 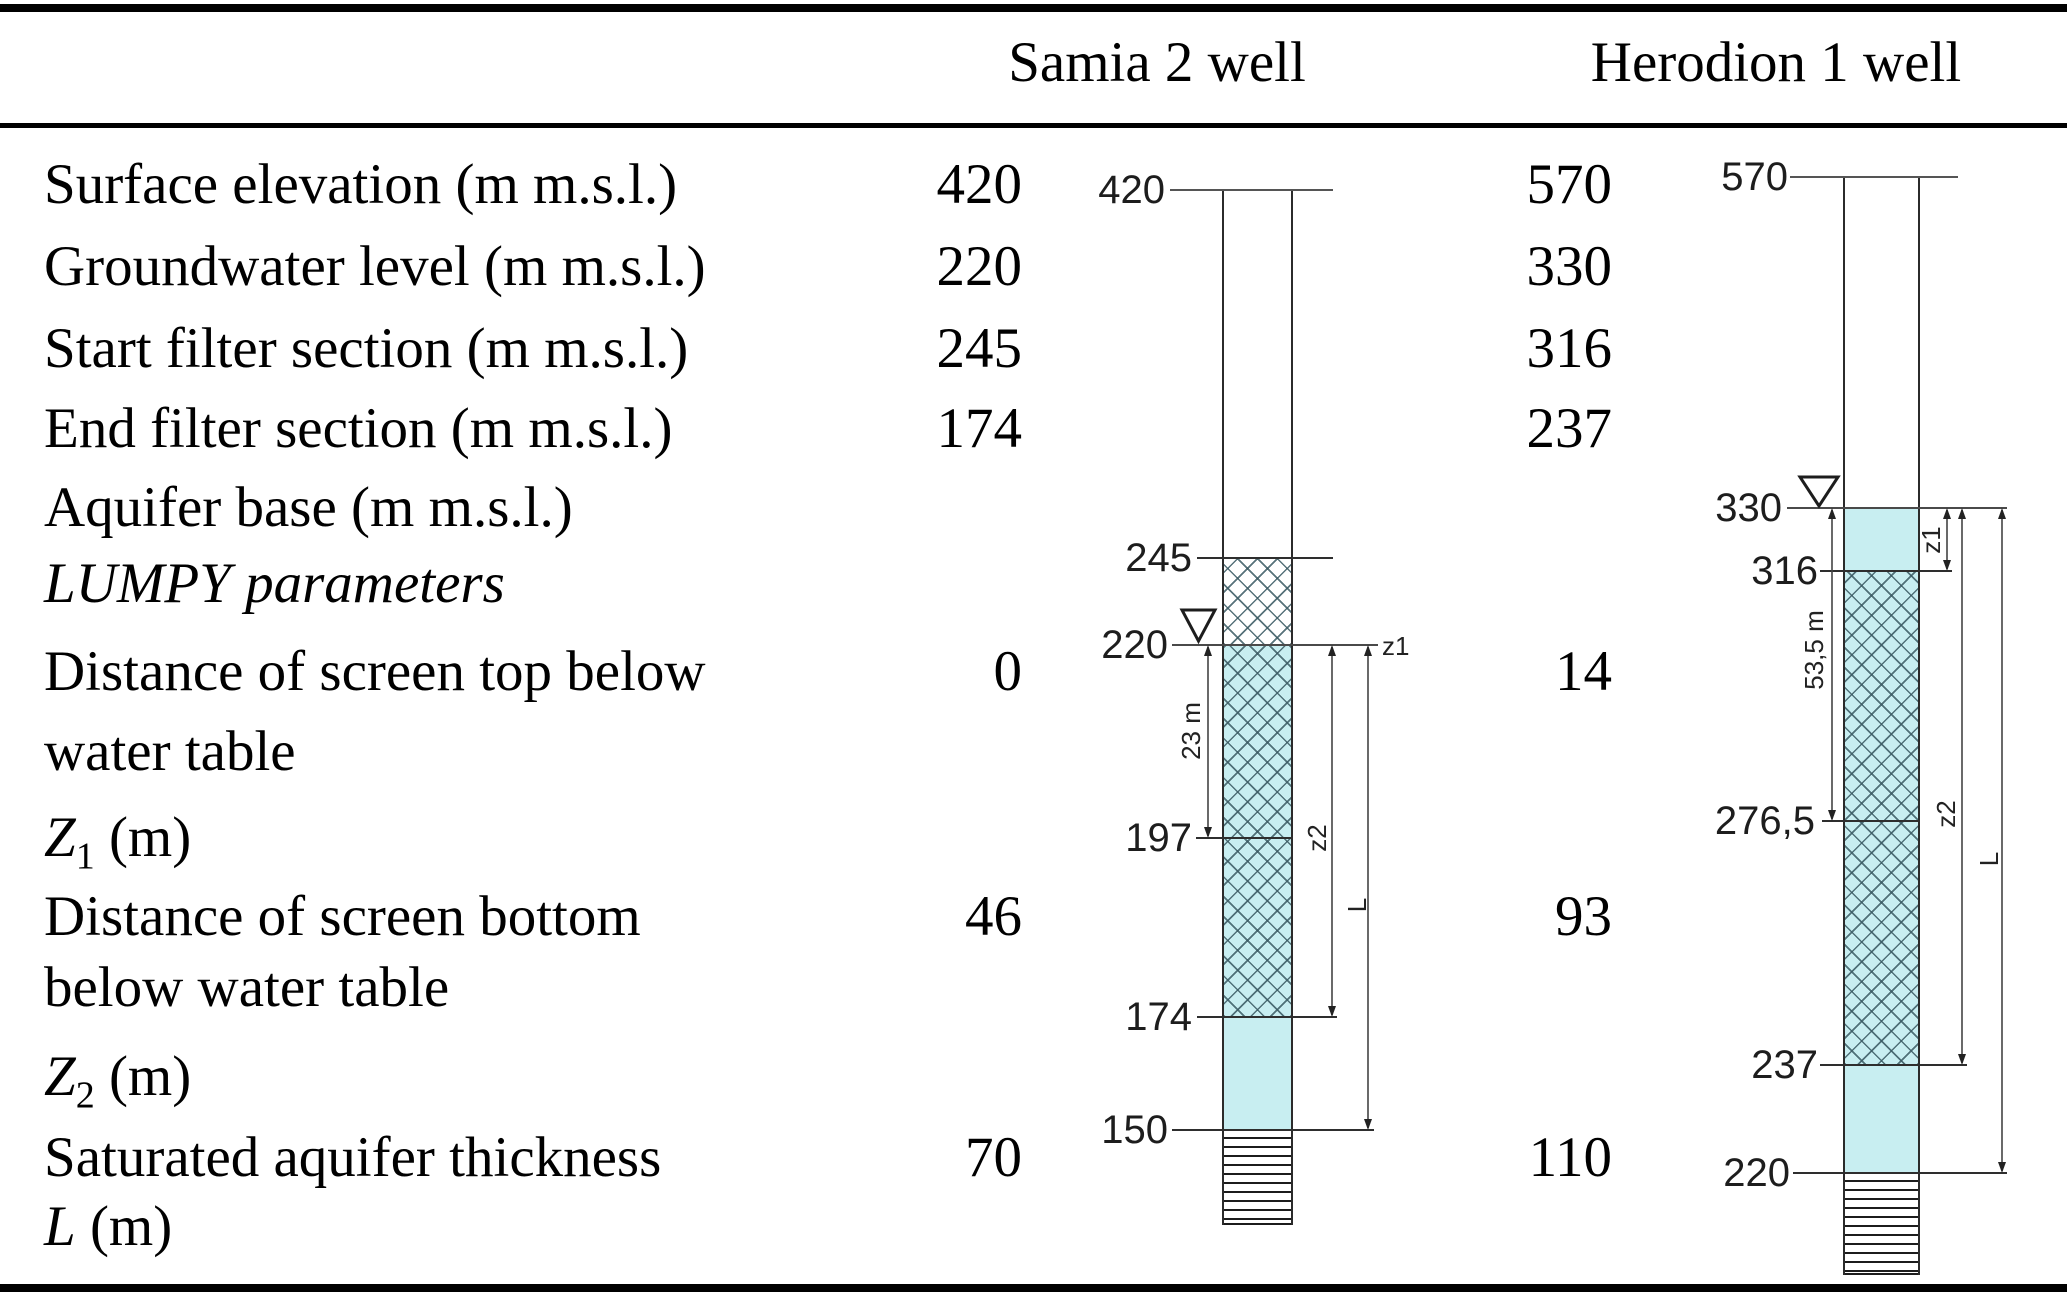 What do you see at coordinates (1244, 838) in the screenshot?
I see `samia-mid-line` at bounding box center [1244, 838].